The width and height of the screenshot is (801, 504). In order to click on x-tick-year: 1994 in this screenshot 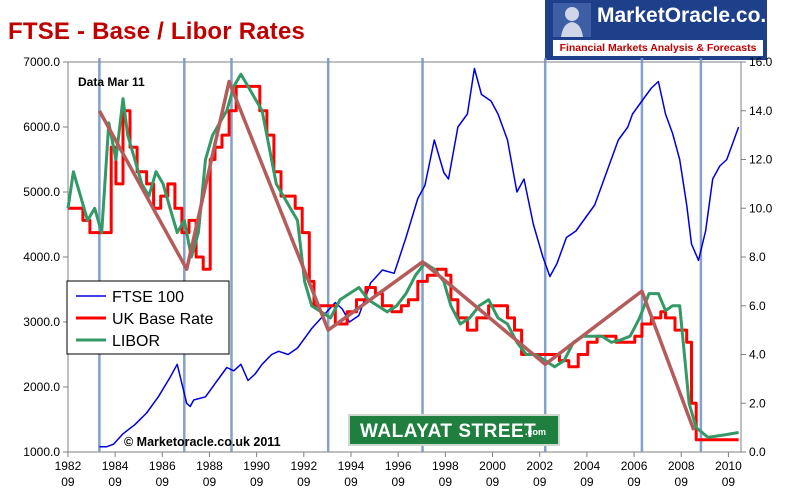, I will do `click(351, 466)`.